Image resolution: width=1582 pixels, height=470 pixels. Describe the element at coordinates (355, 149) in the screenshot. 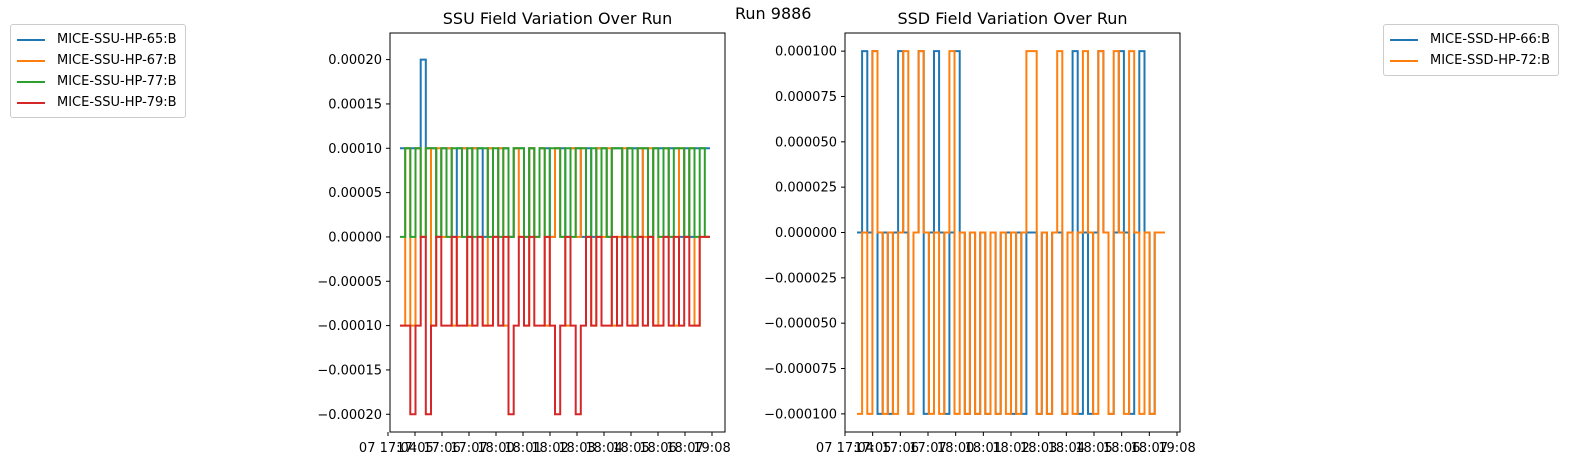

I see `y-tick-label: 0.00010` at that location.